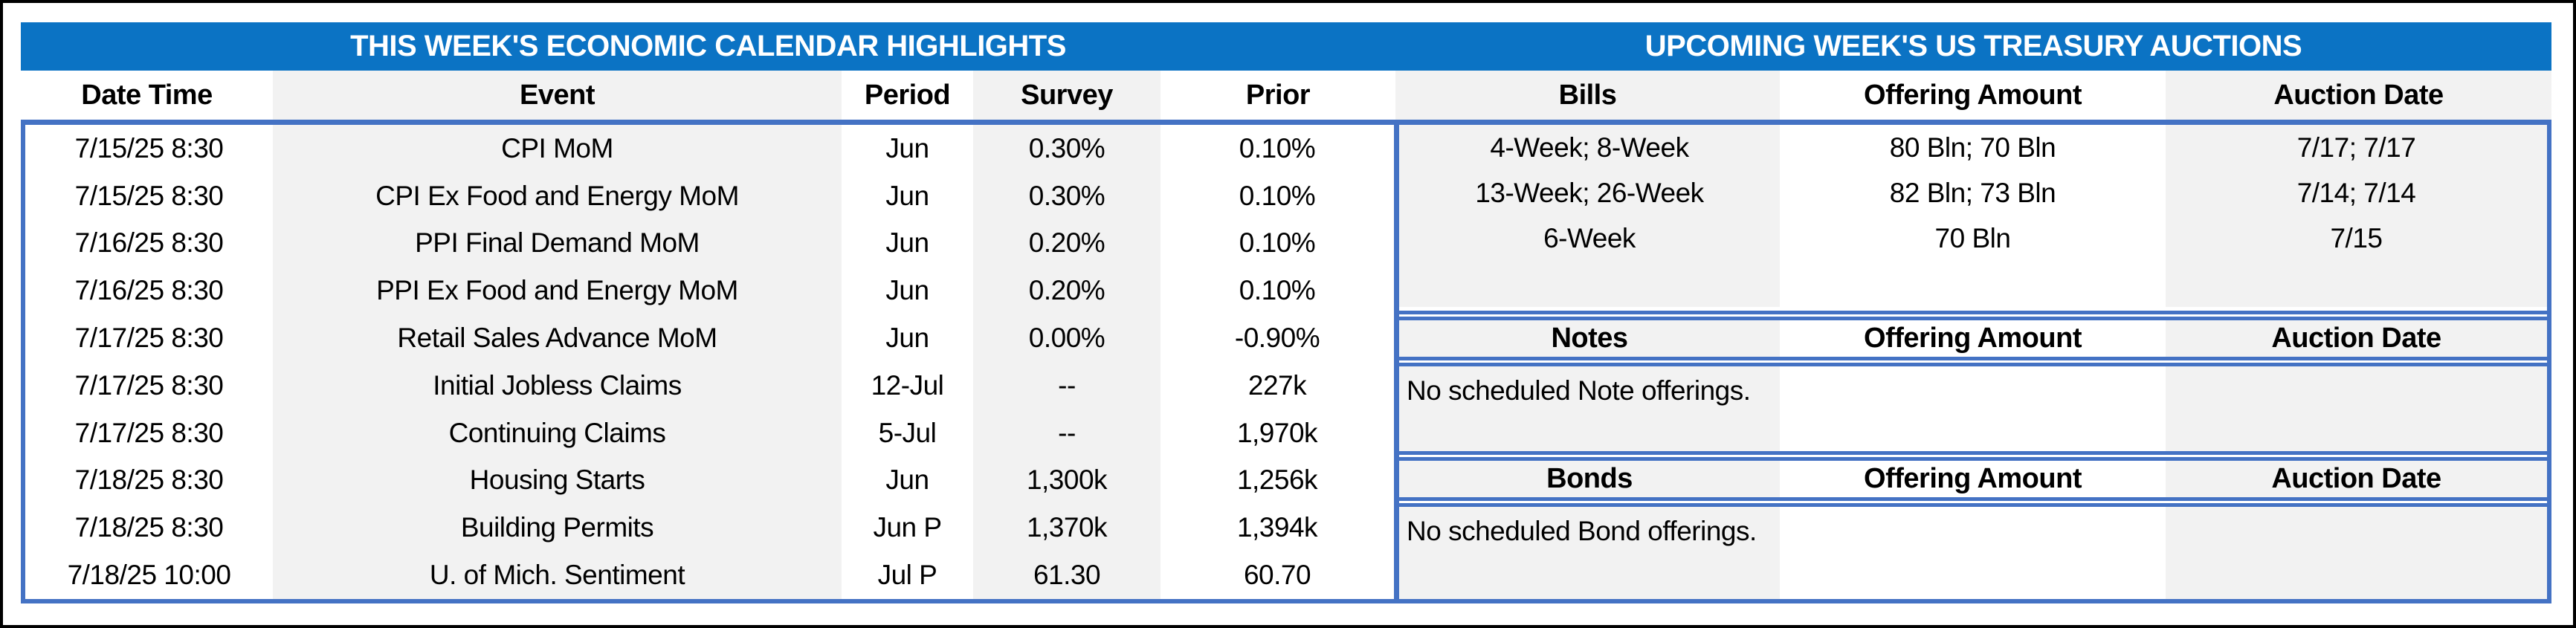 This screenshot has height=628, width=2576. Describe the element at coordinates (1589, 408) in the screenshot. I see `notes-message: No scheduled Note offerings.` at that location.